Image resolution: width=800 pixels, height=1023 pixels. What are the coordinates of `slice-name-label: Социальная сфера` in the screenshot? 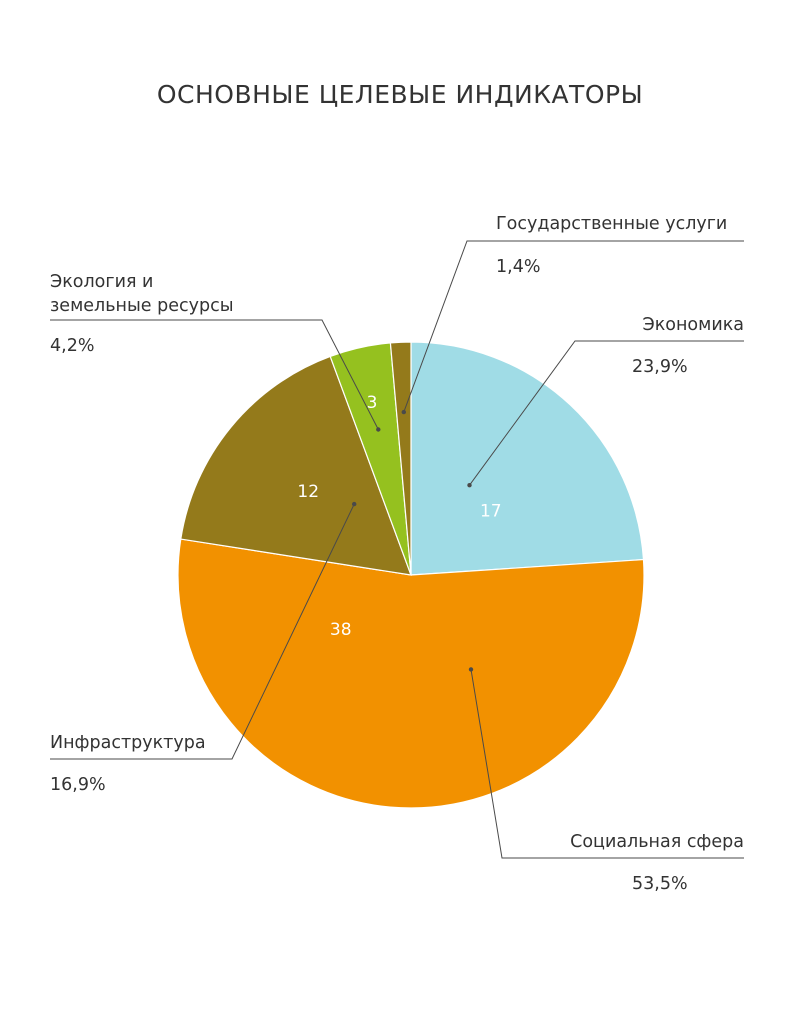 It's located at (657, 842).